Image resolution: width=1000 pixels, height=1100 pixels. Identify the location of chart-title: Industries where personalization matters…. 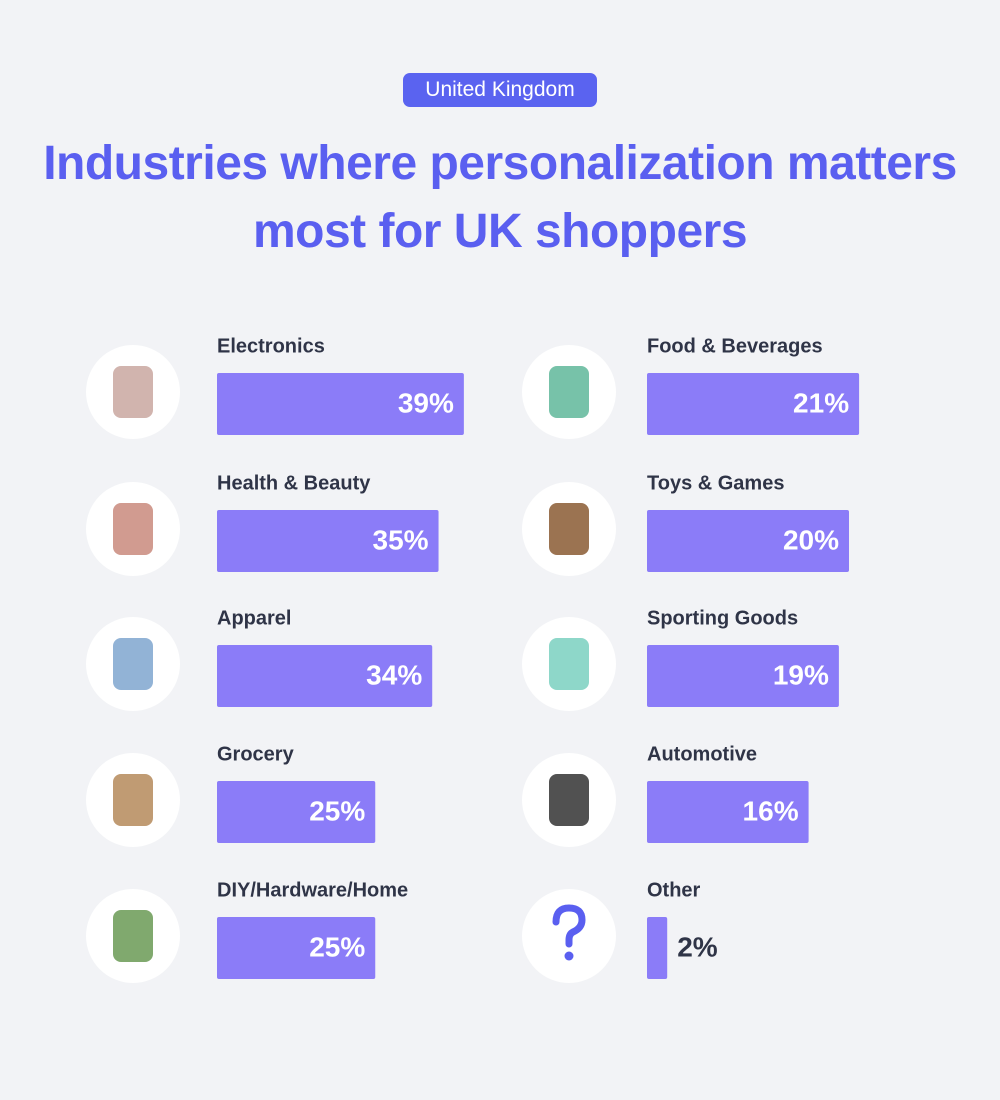
(500, 197).